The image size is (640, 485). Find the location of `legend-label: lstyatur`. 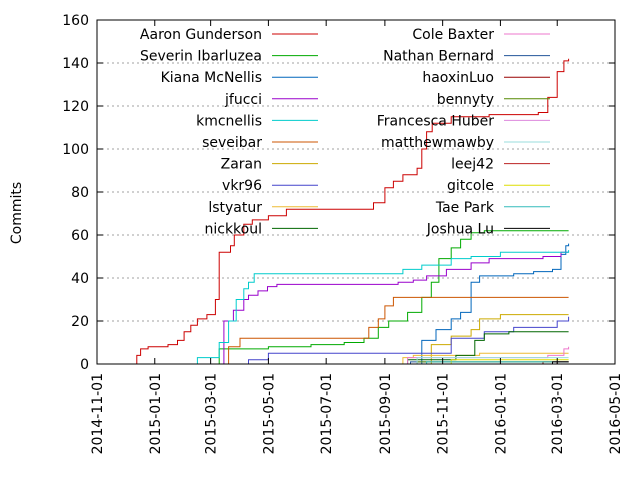

legend-label: lstyatur is located at coordinates (235, 208).